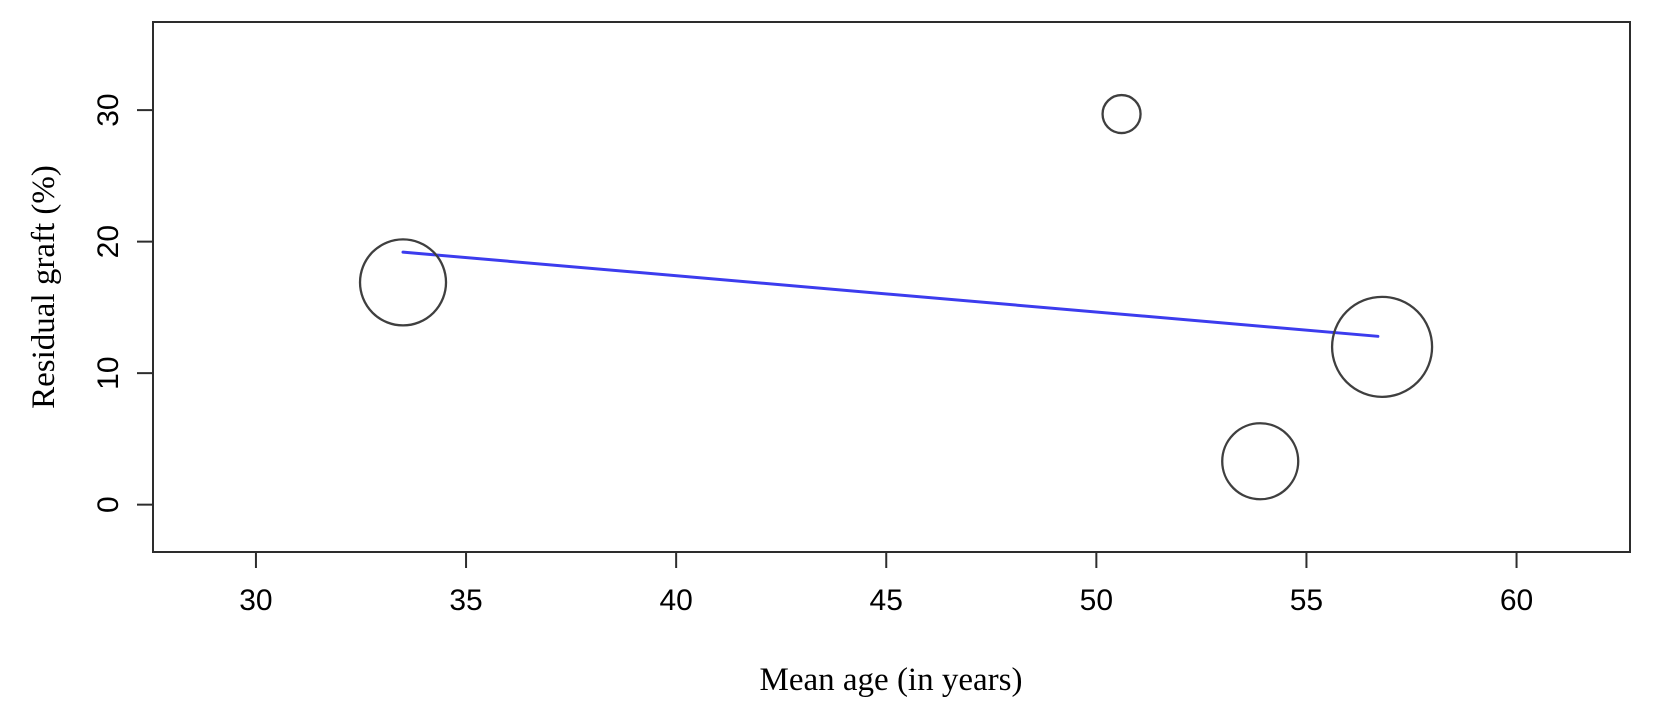 This screenshot has height=712, width=1654. I want to click on y-axis-tick-label: 10, so click(108, 372).